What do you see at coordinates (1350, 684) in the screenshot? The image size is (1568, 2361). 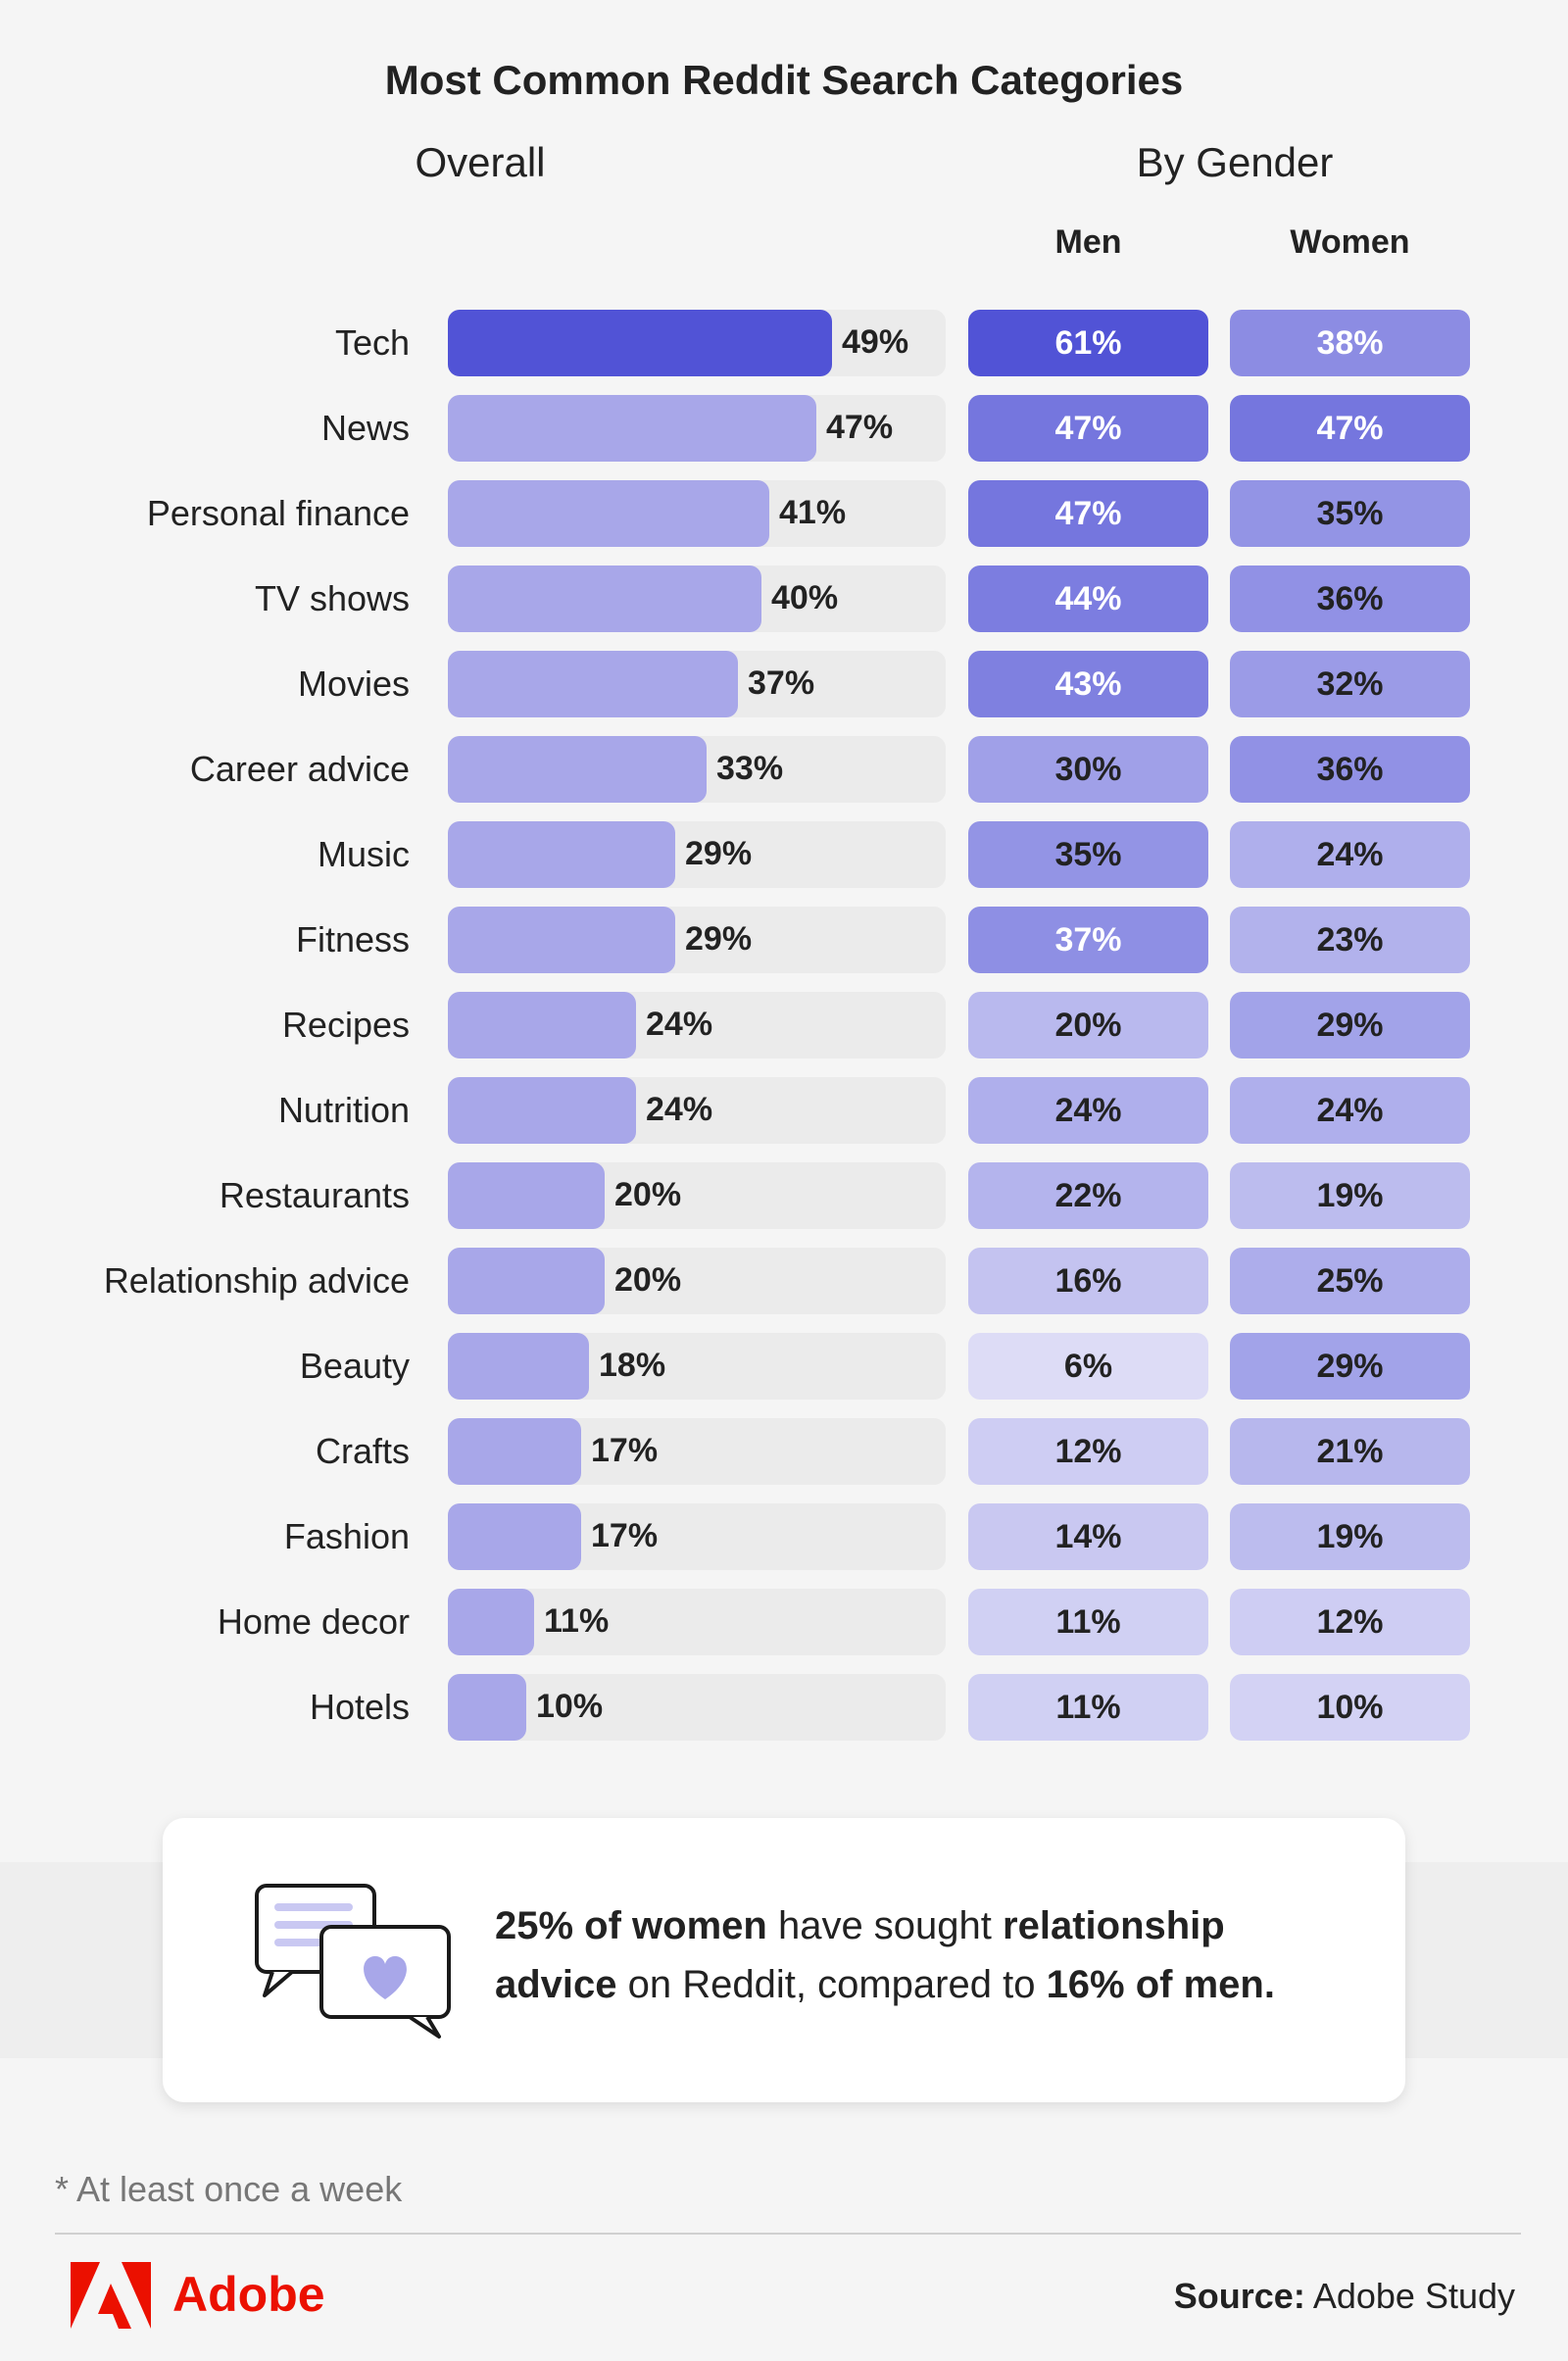 I see `women-cell: 32%` at bounding box center [1350, 684].